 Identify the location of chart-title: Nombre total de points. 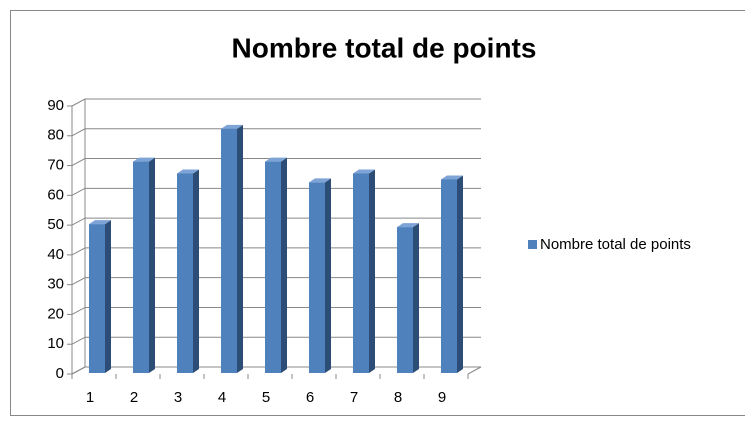
(384, 47).